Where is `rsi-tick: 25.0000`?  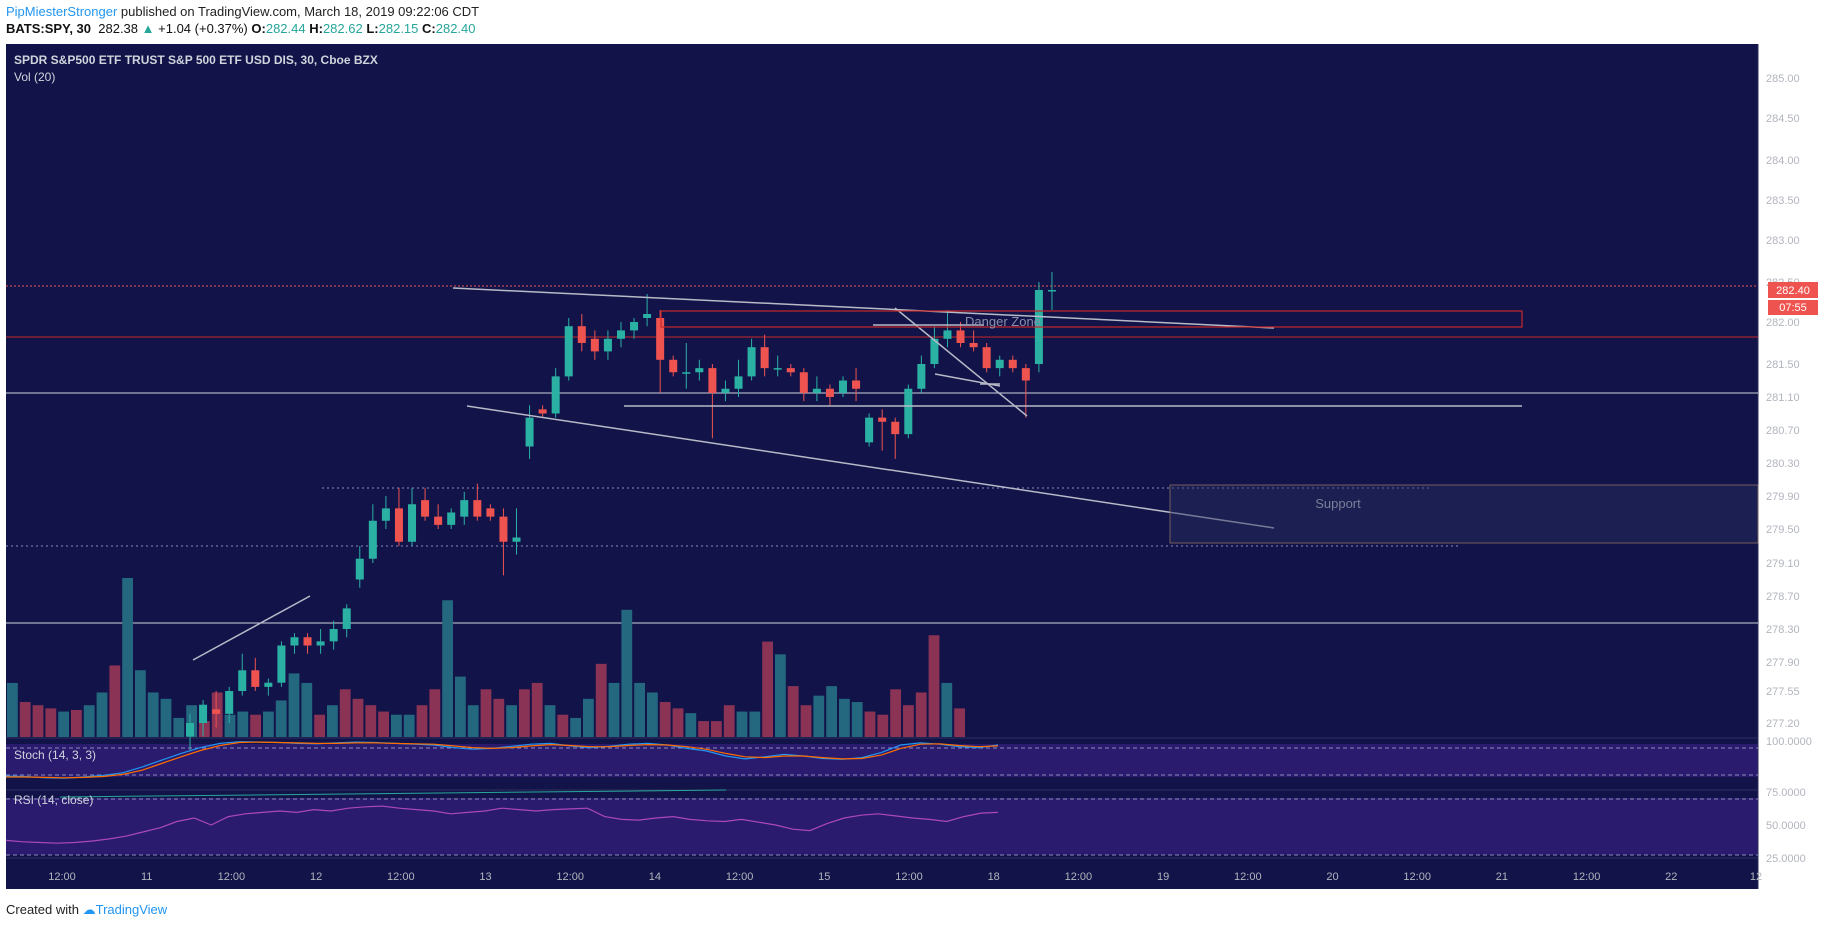 rsi-tick: 25.0000 is located at coordinates (1786, 859).